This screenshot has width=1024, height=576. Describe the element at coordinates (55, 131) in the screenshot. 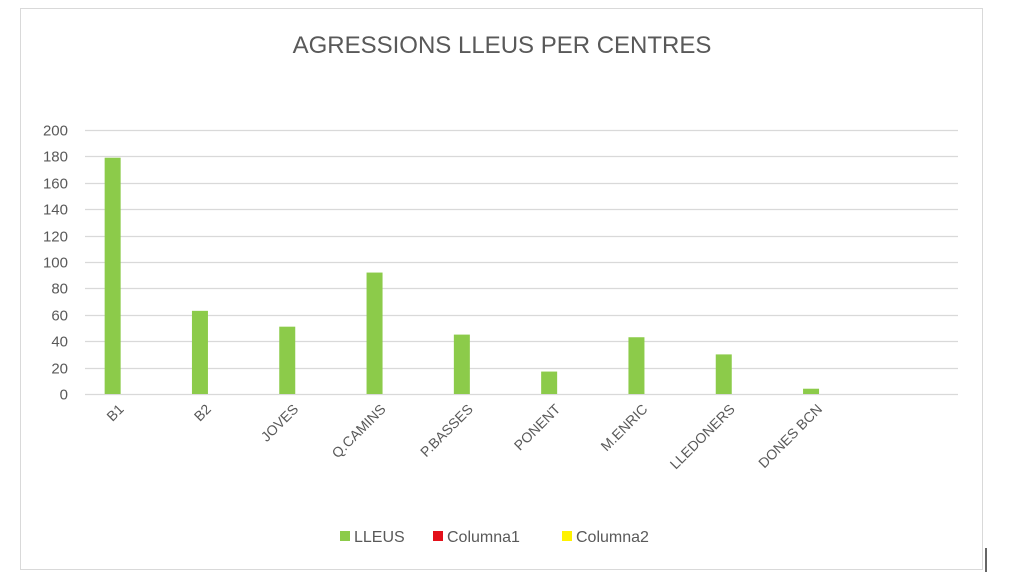

I see `y-tick-label: 200` at that location.